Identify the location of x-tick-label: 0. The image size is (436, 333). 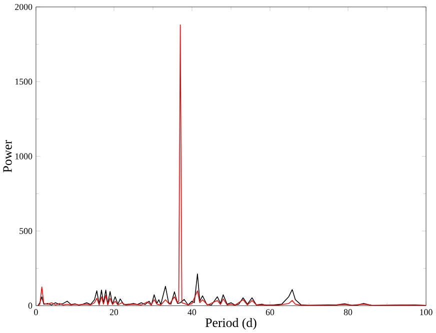
(36, 311).